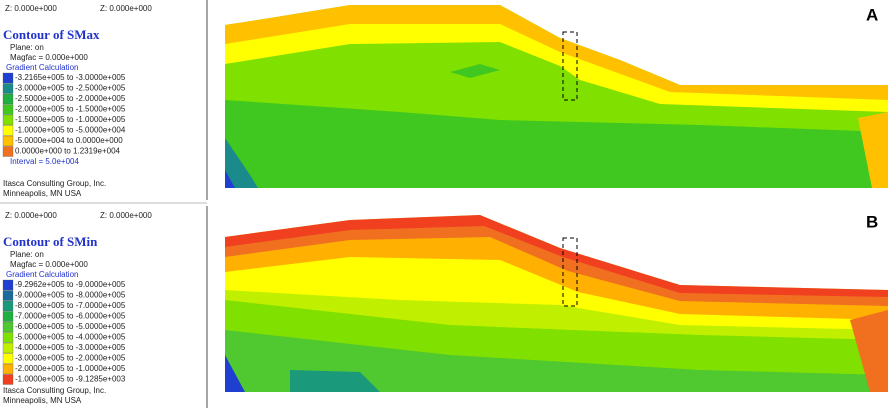 The image size is (892, 408). What do you see at coordinates (70, 316) in the screenshot?
I see `legend-entry: -7.0000e+005 to -6.0000e+005` at bounding box center [70, 316].